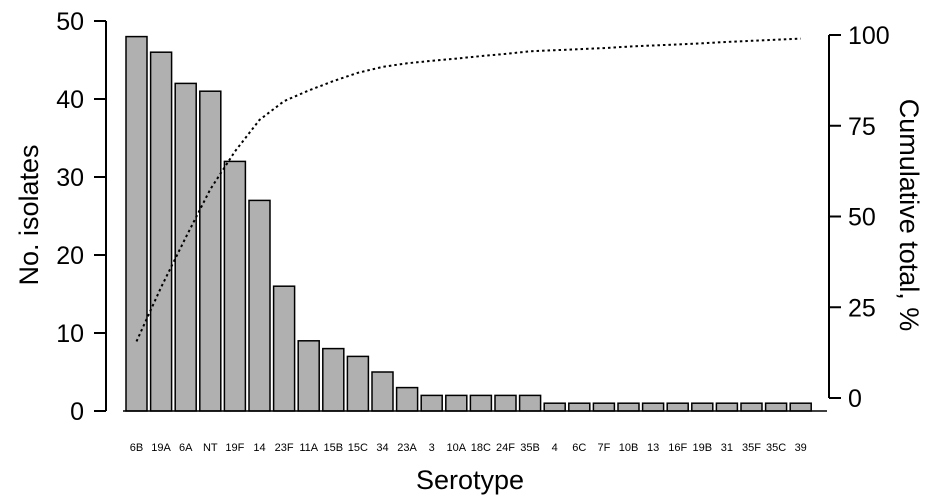 Image resolution: width=927 pixels, height=501 pixels. What do you see at coordinates (727, 448) in the screenshot?
I see `x-tick-label-31: 31` at bounding box center [727, 448].